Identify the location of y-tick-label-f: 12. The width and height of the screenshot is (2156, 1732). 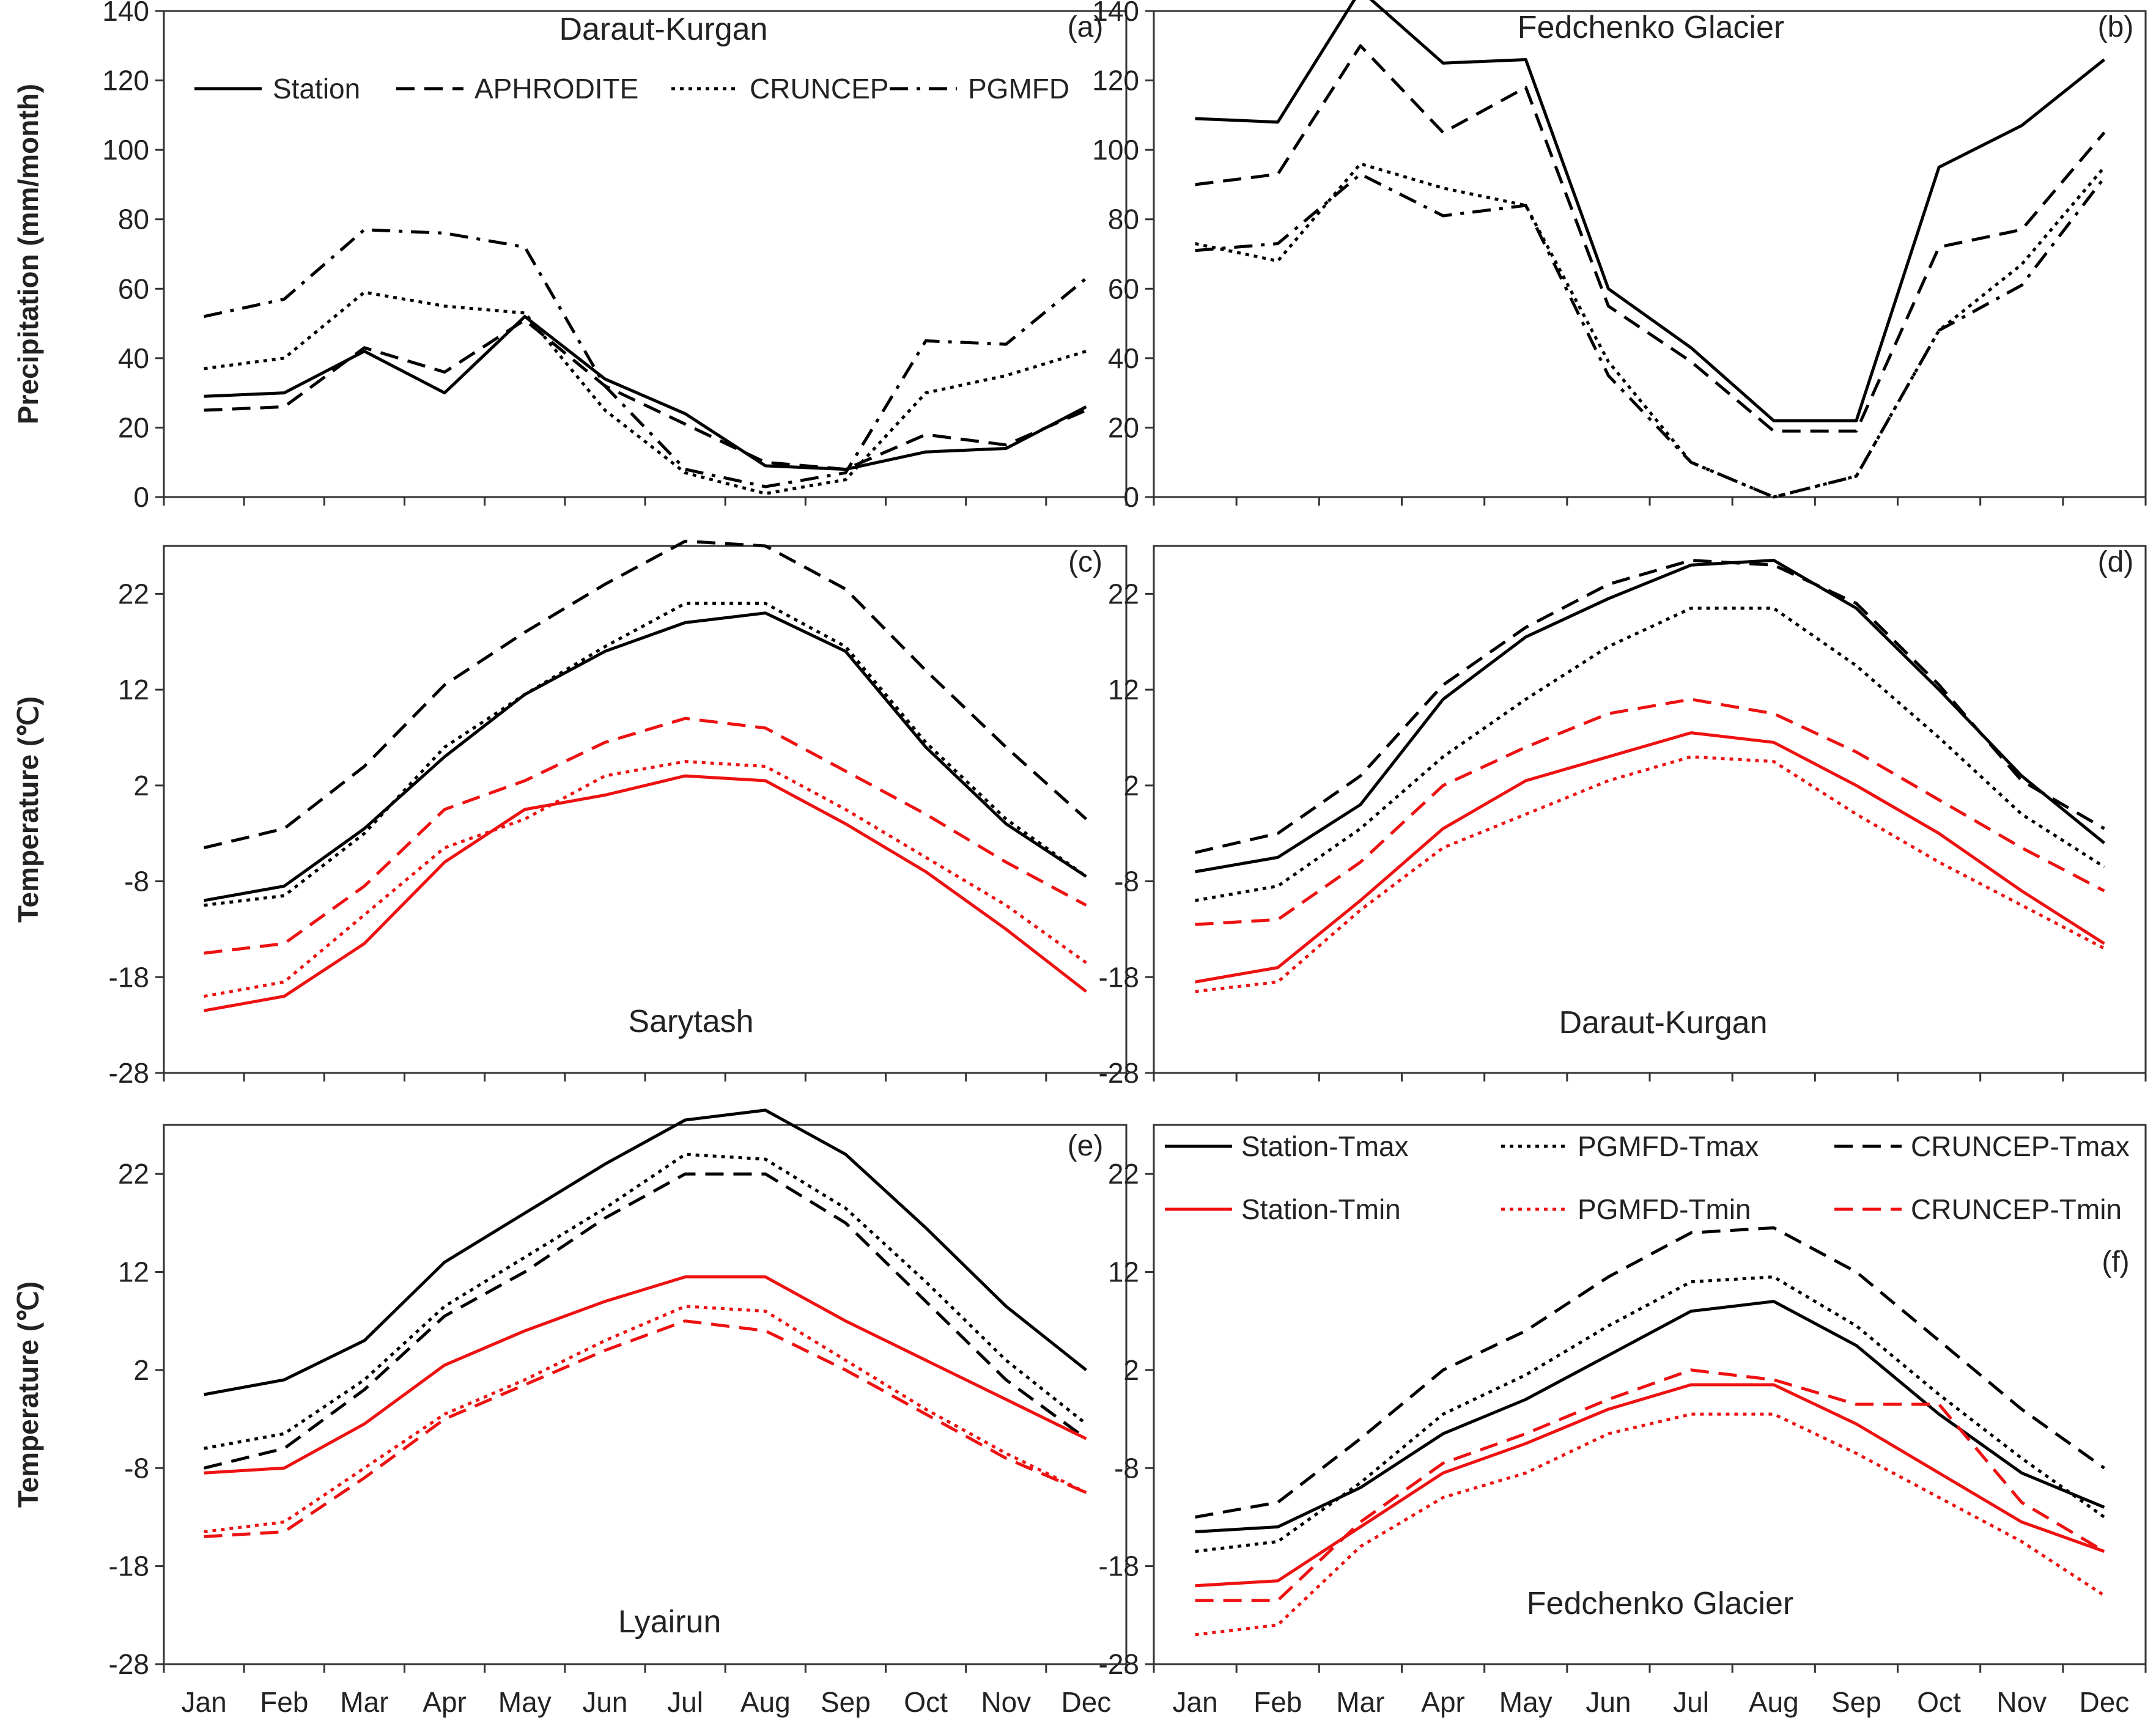
(1123, 1272).